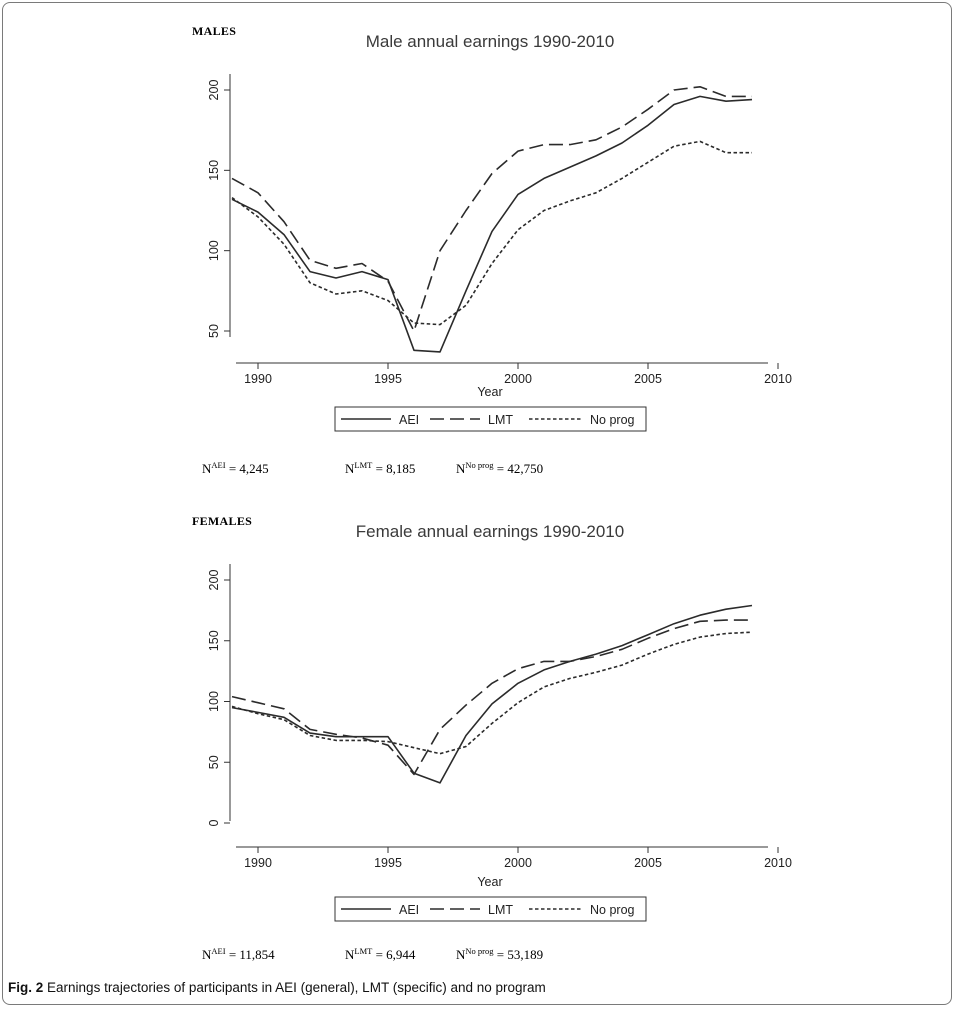 This screenshot has height=1009, width=958. I want to click on n-count-lmt: NLMT = 8,185, so click(380, 468).